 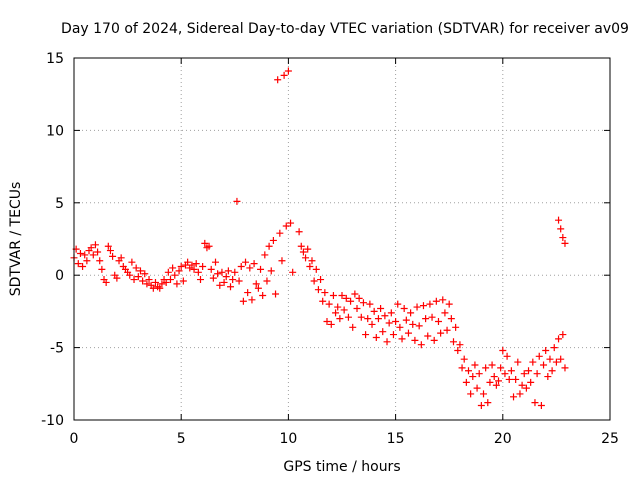 I want to click on y-tick-label: 5, so click(x=59, y=204).